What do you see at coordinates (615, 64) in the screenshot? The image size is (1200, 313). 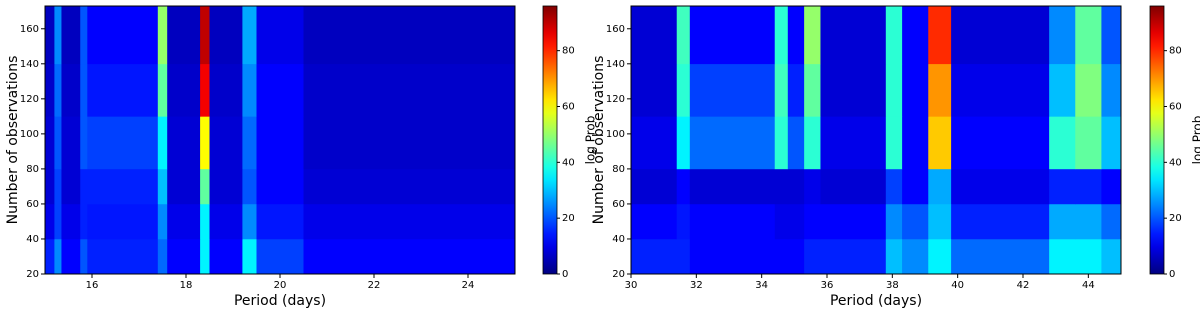 I see `y-tick-label: 140` at bounding box center [615, 64].